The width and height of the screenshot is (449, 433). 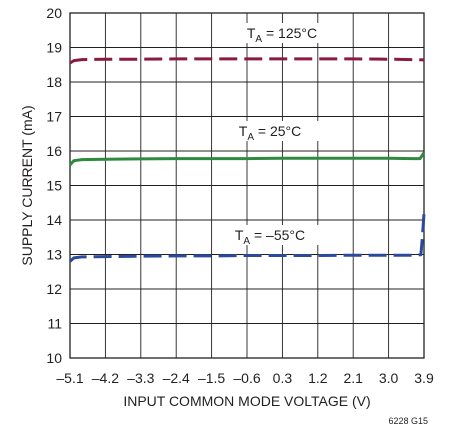 What do you see at coordinates (54, 255) in the screenshot?
I see `y-tick-label: 13` at bounding box center [54, 255].